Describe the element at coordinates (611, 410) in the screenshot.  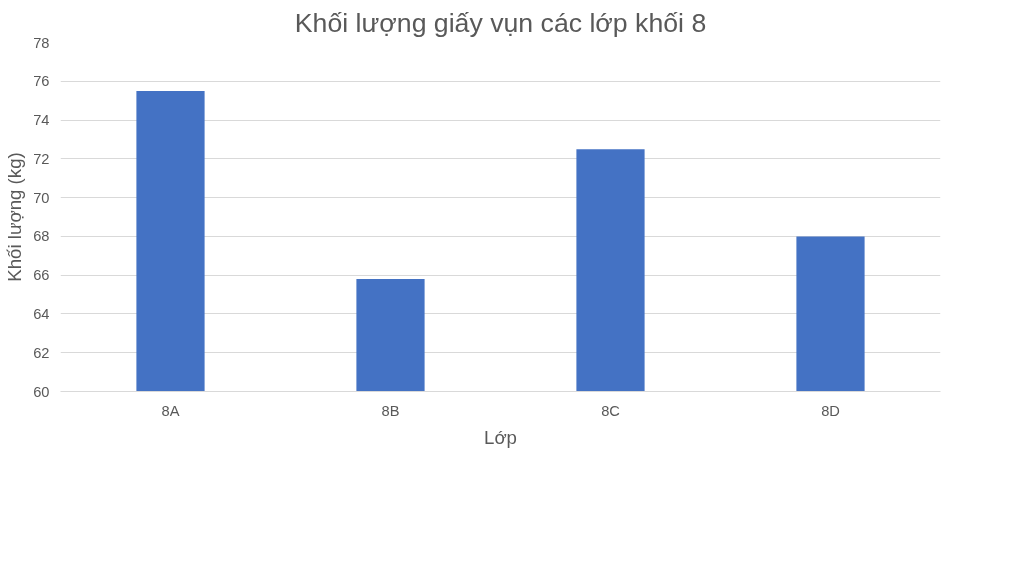
I see `x-tick-label: 8C` at that location.